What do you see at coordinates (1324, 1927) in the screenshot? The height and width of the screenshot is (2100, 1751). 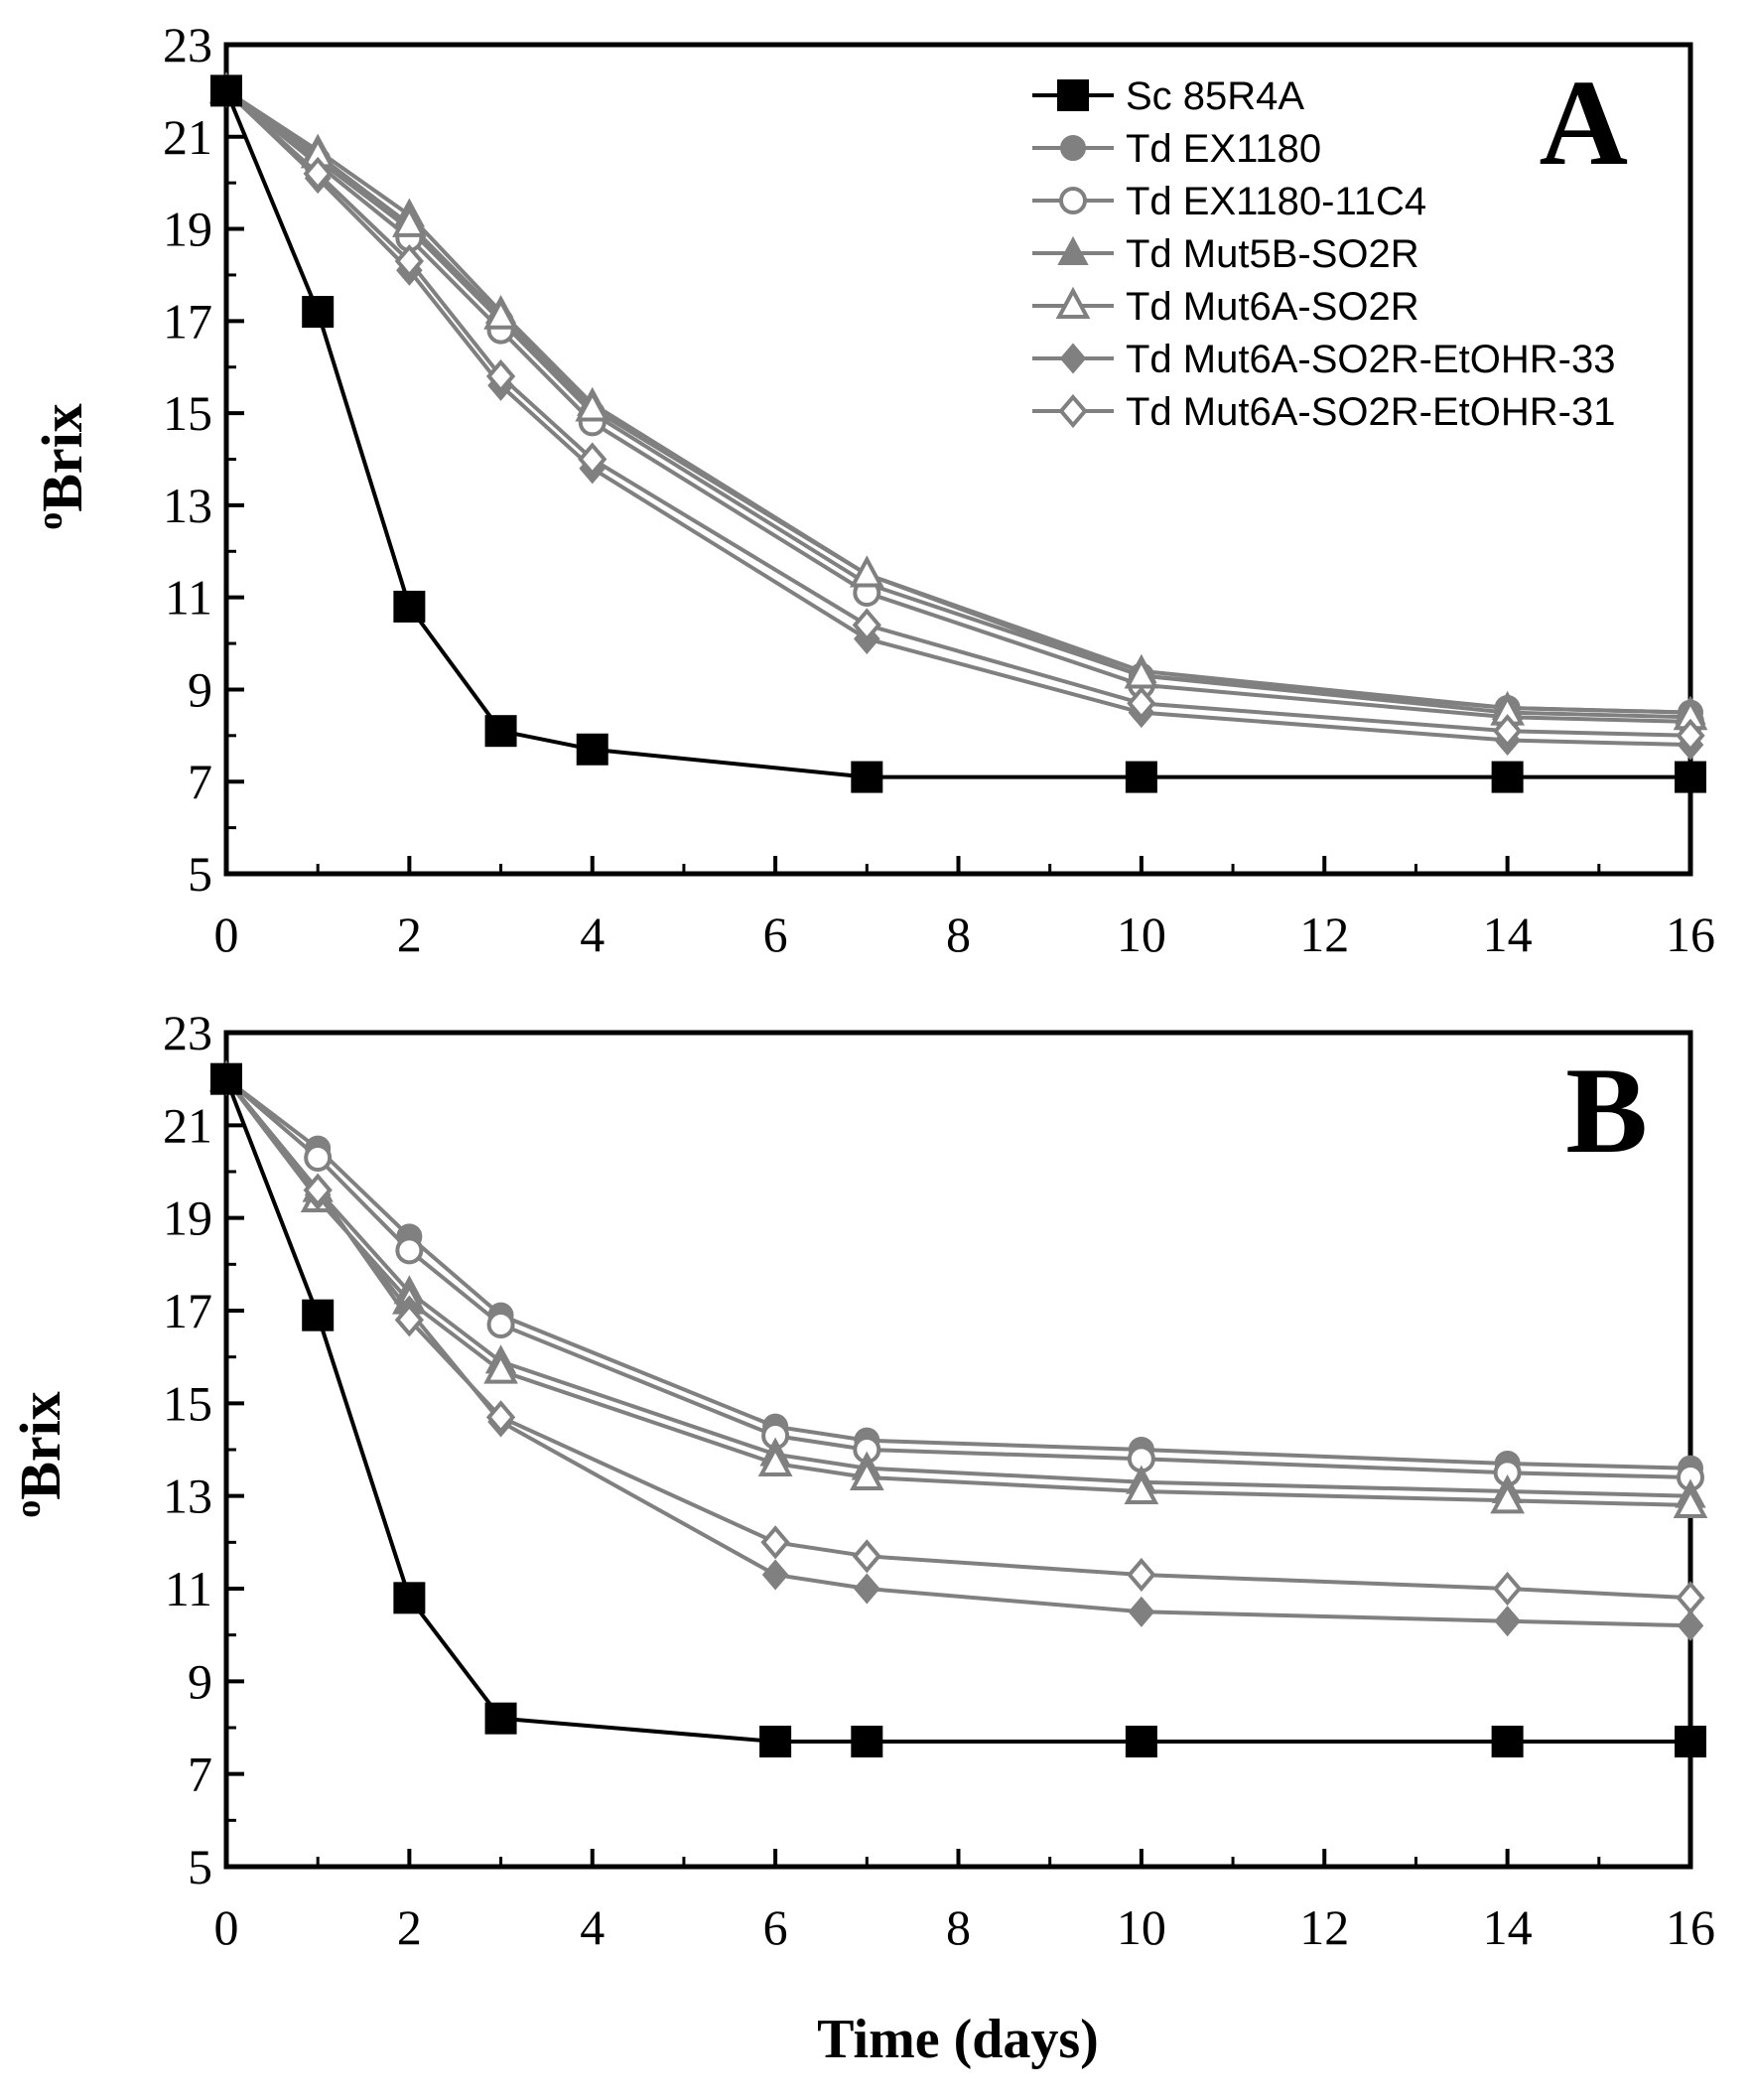 I see `panel-b-x-tick-label: 12` at bounding box center [1324, 1927].